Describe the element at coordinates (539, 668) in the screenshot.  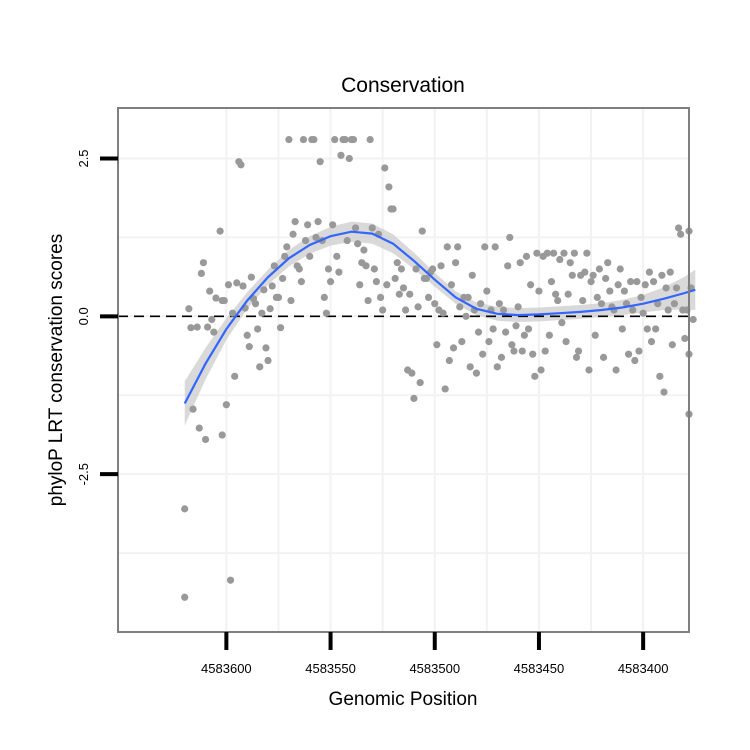
I see `x-tick-label: 4583450` at that location.